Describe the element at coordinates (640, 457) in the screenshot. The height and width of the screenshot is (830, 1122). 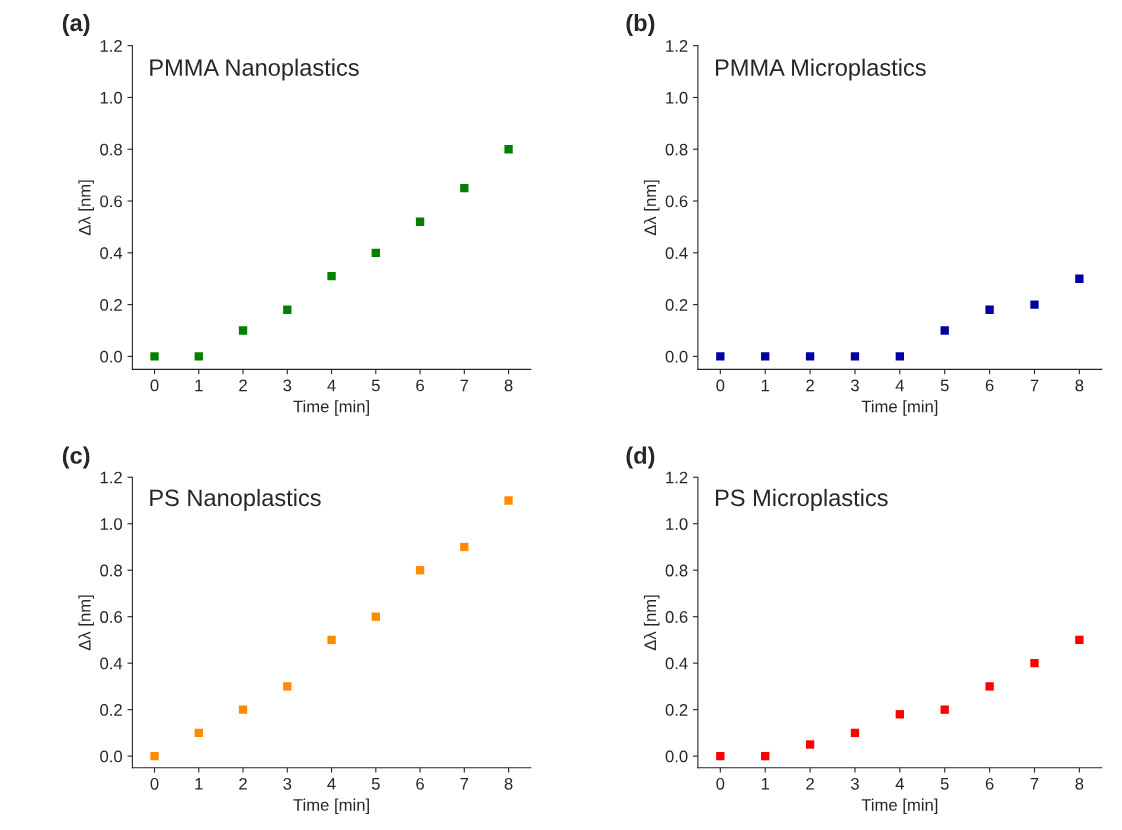
I see `text: (d)` at that location.